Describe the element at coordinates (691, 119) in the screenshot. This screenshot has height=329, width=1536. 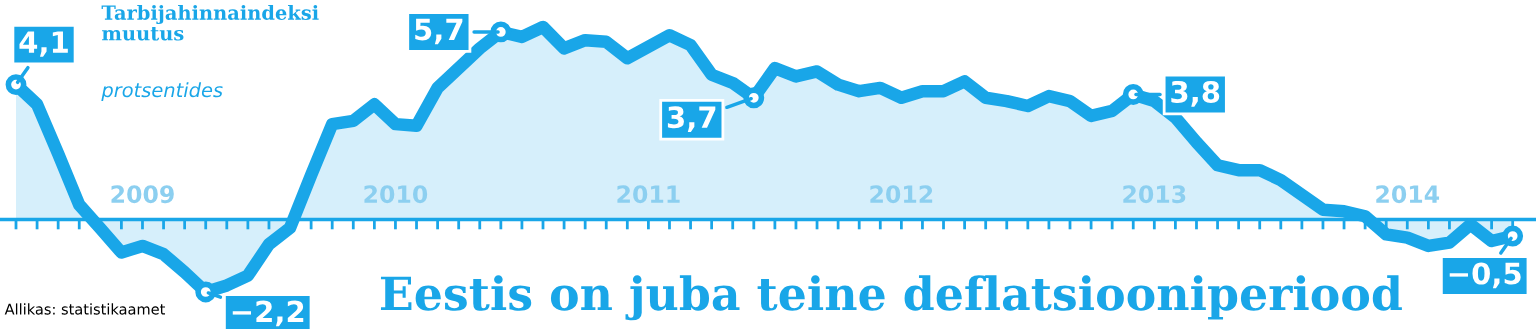
I see `data-label: 3,7` at that location.